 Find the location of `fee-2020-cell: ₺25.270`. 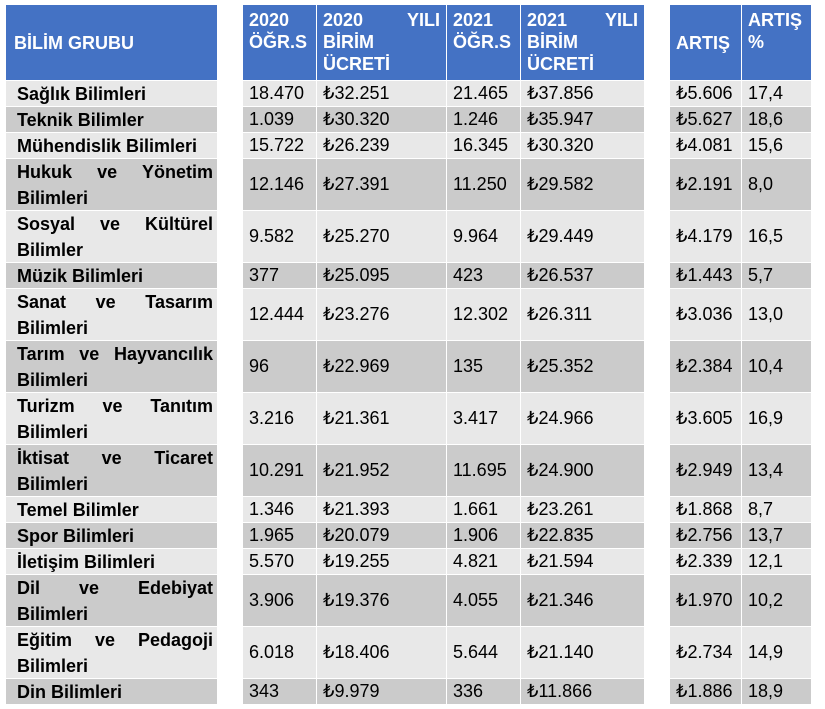

fee-2020-cell: ₺25.270 is located at coordinates (382, 237).